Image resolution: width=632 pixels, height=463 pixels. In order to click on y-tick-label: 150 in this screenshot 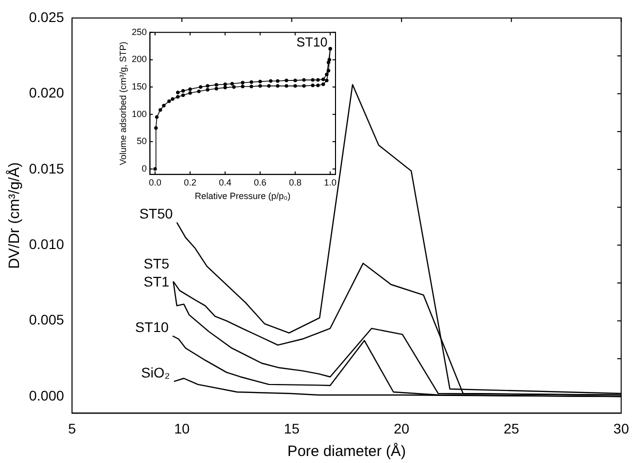, I will do `click(139, 87)`.